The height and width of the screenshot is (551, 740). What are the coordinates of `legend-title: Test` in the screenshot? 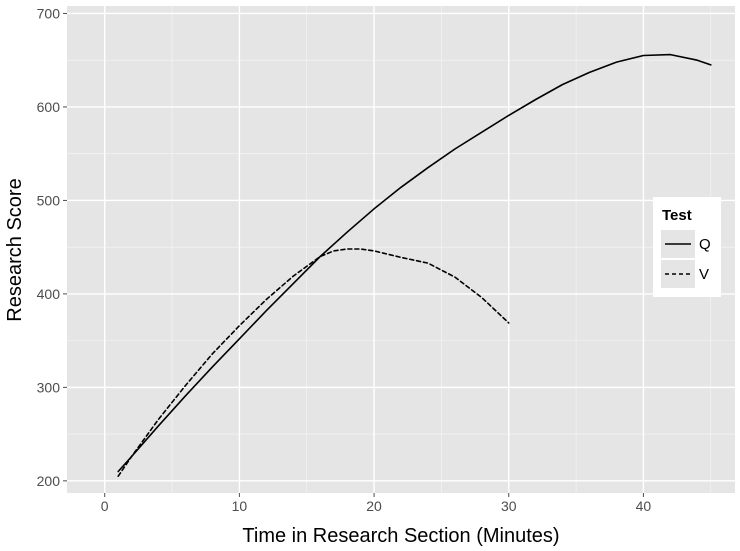 It's located at (677, 215).